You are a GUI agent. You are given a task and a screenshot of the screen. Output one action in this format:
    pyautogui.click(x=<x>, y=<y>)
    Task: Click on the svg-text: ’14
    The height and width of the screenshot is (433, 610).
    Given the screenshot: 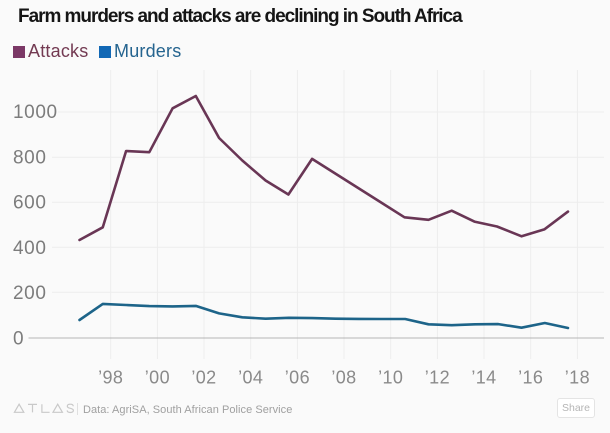 What is the action you would take?
    pyautogui.click(x=483, y=378)
    